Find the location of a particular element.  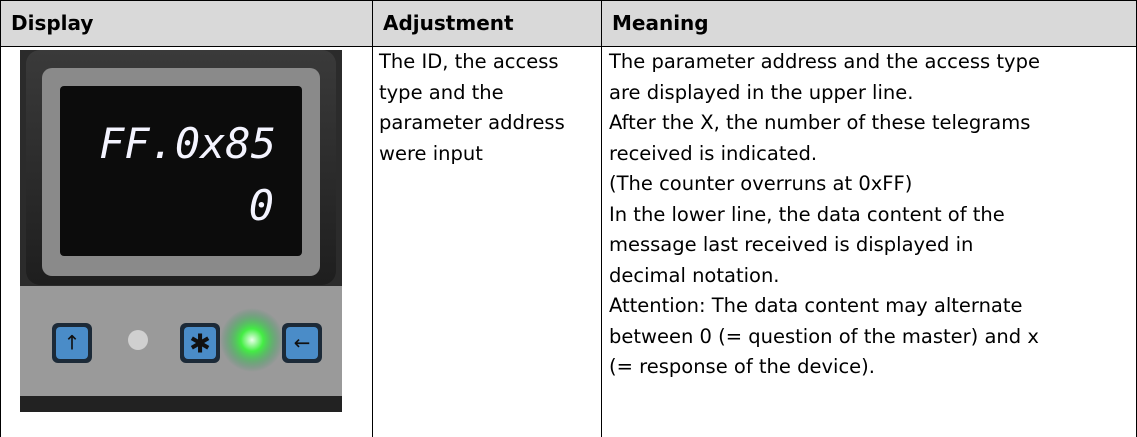

text-line: (= response of the device). is located at coordinates (742, 366).